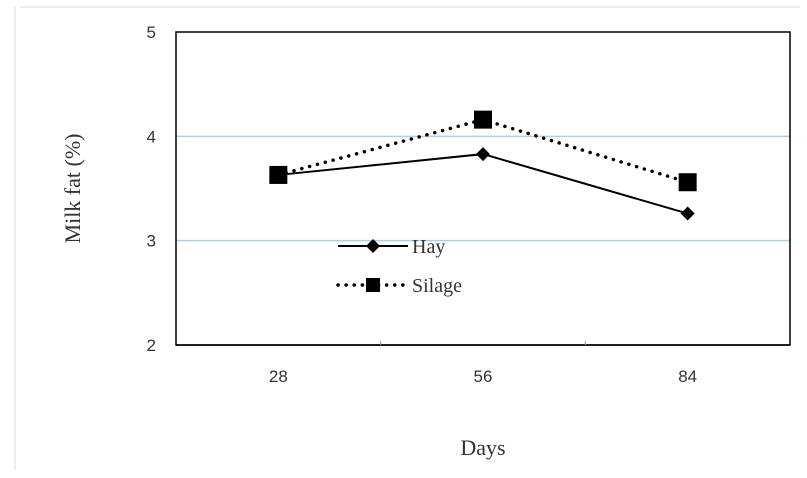  What do you see at coordinates (373, 285) in the screenshot?
I see `legend-silage-marker` at bounding box center [373, 285].